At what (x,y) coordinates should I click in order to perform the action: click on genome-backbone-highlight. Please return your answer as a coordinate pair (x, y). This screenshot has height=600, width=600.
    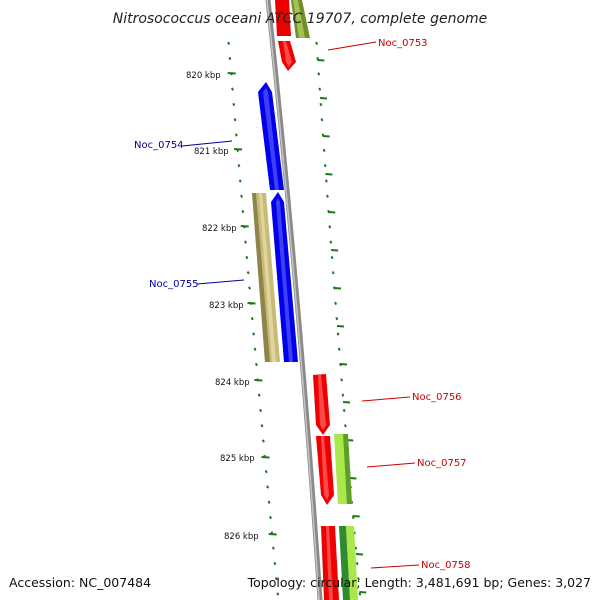
    Looking at the image, I should click on (293, 300).